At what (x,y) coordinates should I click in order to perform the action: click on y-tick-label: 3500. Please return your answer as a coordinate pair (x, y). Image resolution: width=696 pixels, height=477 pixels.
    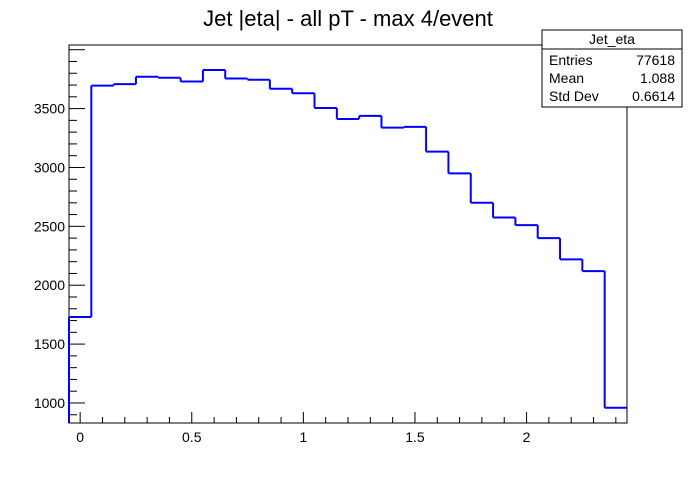
    Looking at the image, I should click on (49, 109).